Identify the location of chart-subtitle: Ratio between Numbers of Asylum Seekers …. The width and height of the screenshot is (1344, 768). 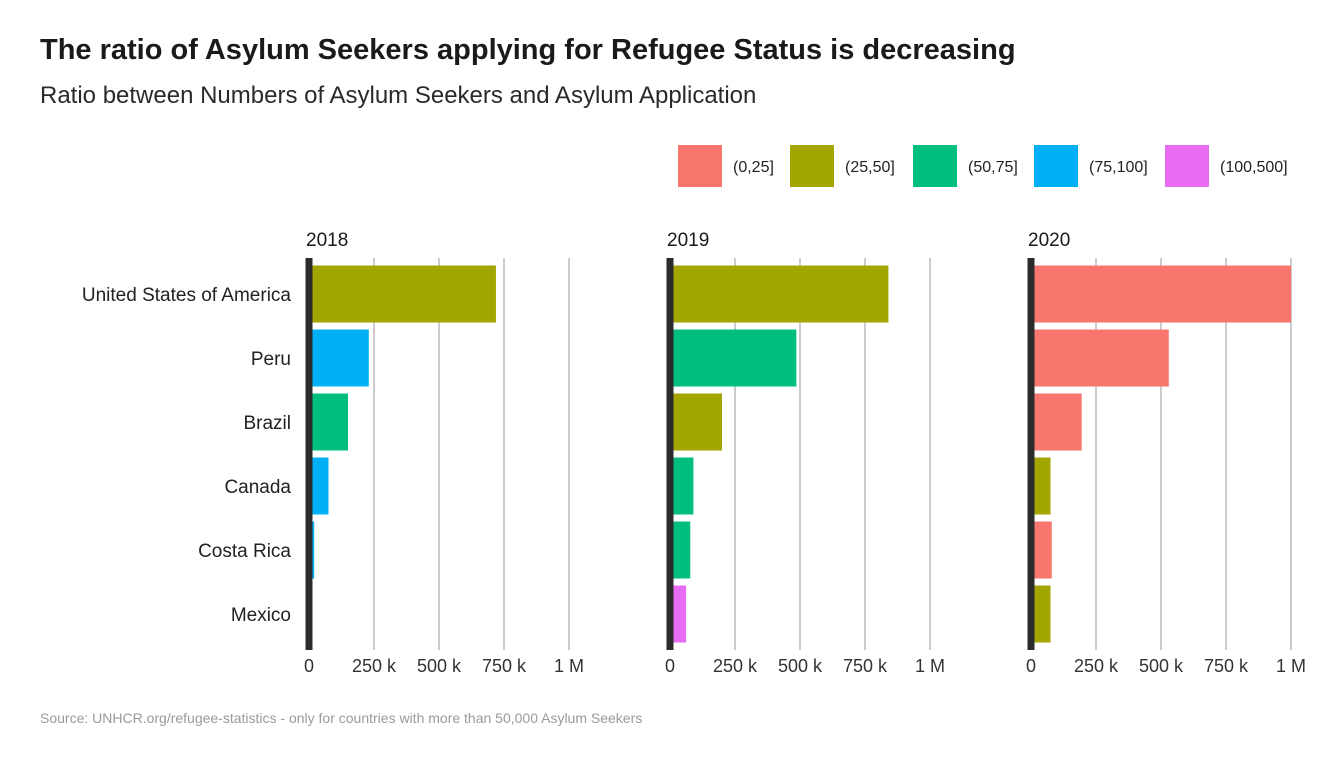
(398, 95).